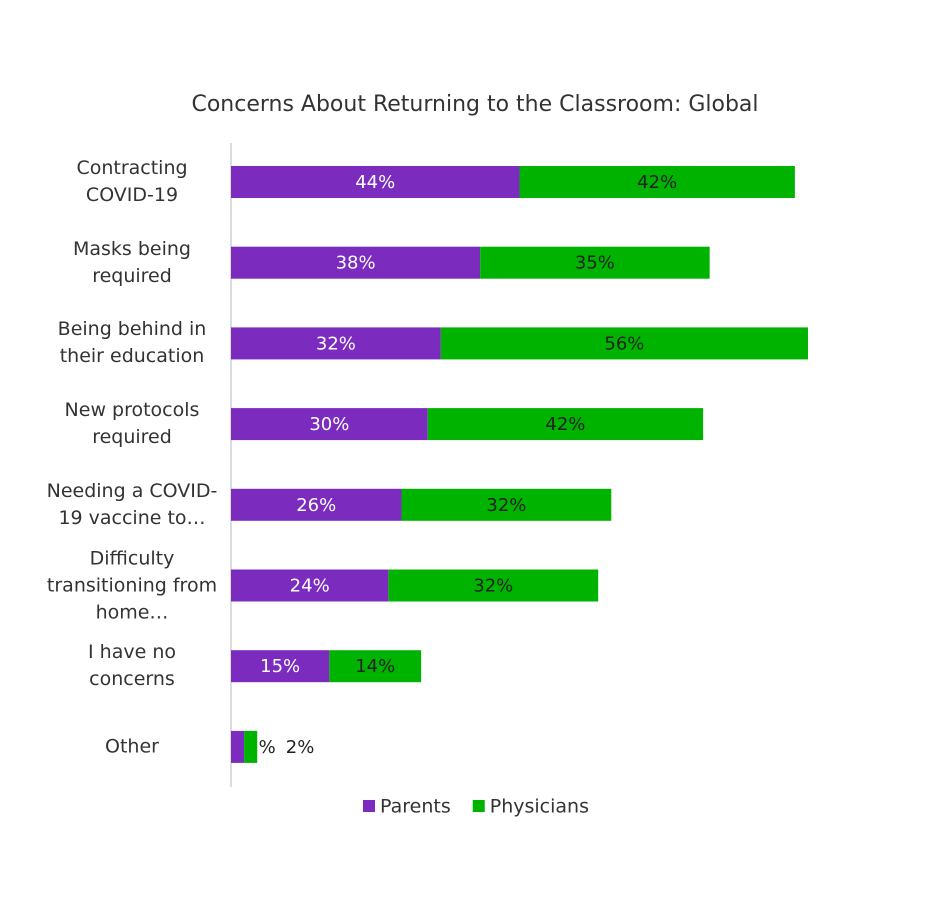 This screenshot has height=900, width=940. I want to click on legend-label: Parents, so click(415, 807).